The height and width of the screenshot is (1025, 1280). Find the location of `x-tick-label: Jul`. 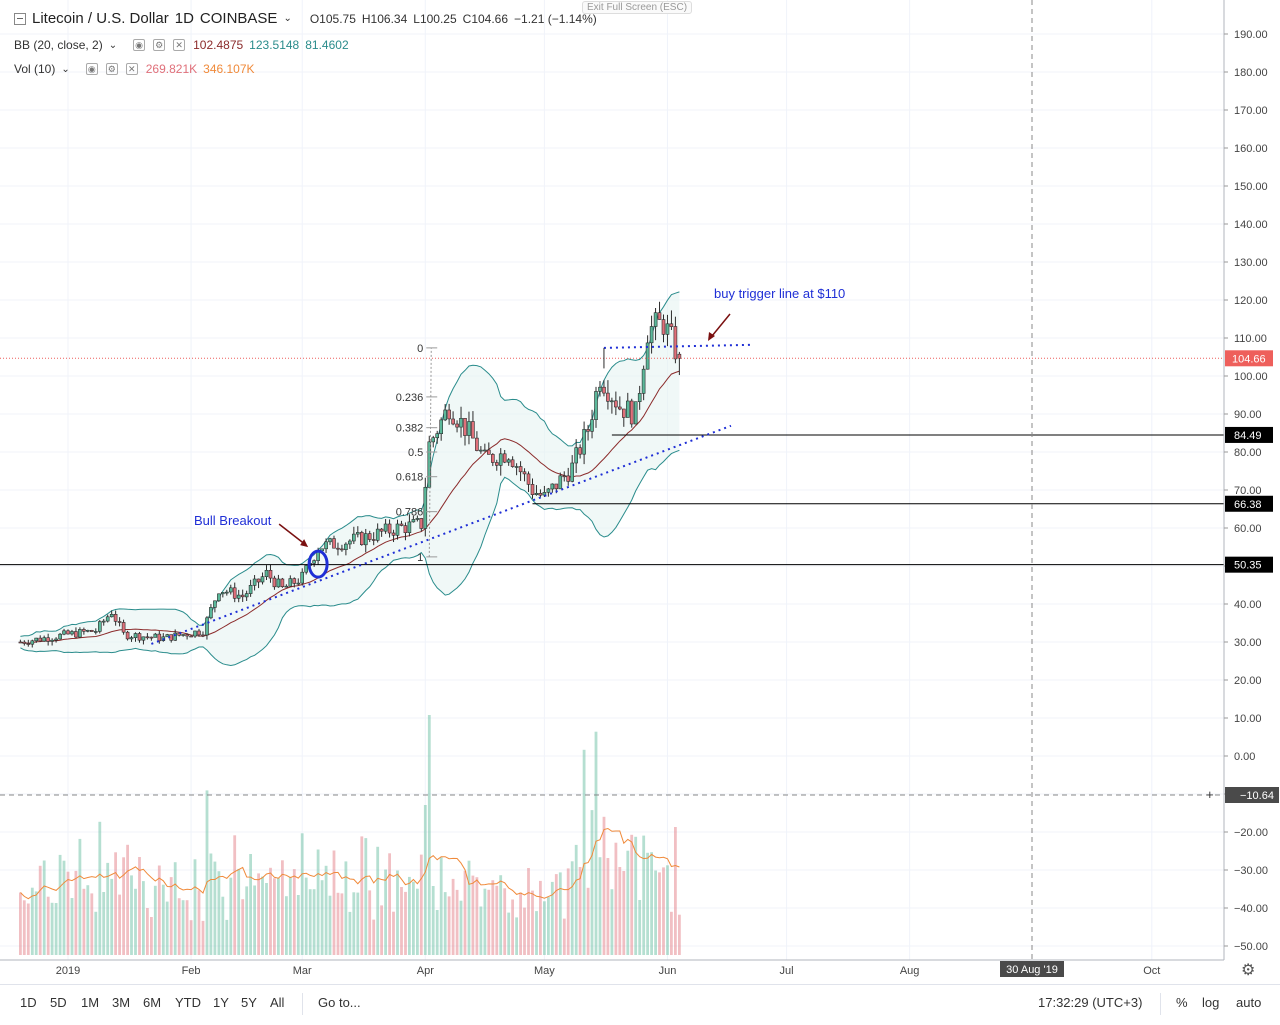

x-tick-label: Jul is located at coordinates (787, 971).